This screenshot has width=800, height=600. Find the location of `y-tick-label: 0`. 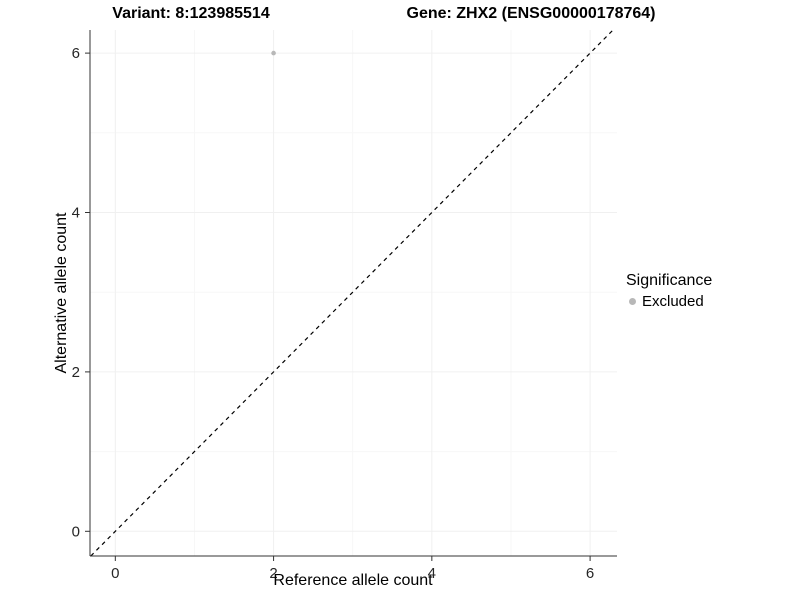

y-tick-label: 0 is located at coordinates (76, 531).